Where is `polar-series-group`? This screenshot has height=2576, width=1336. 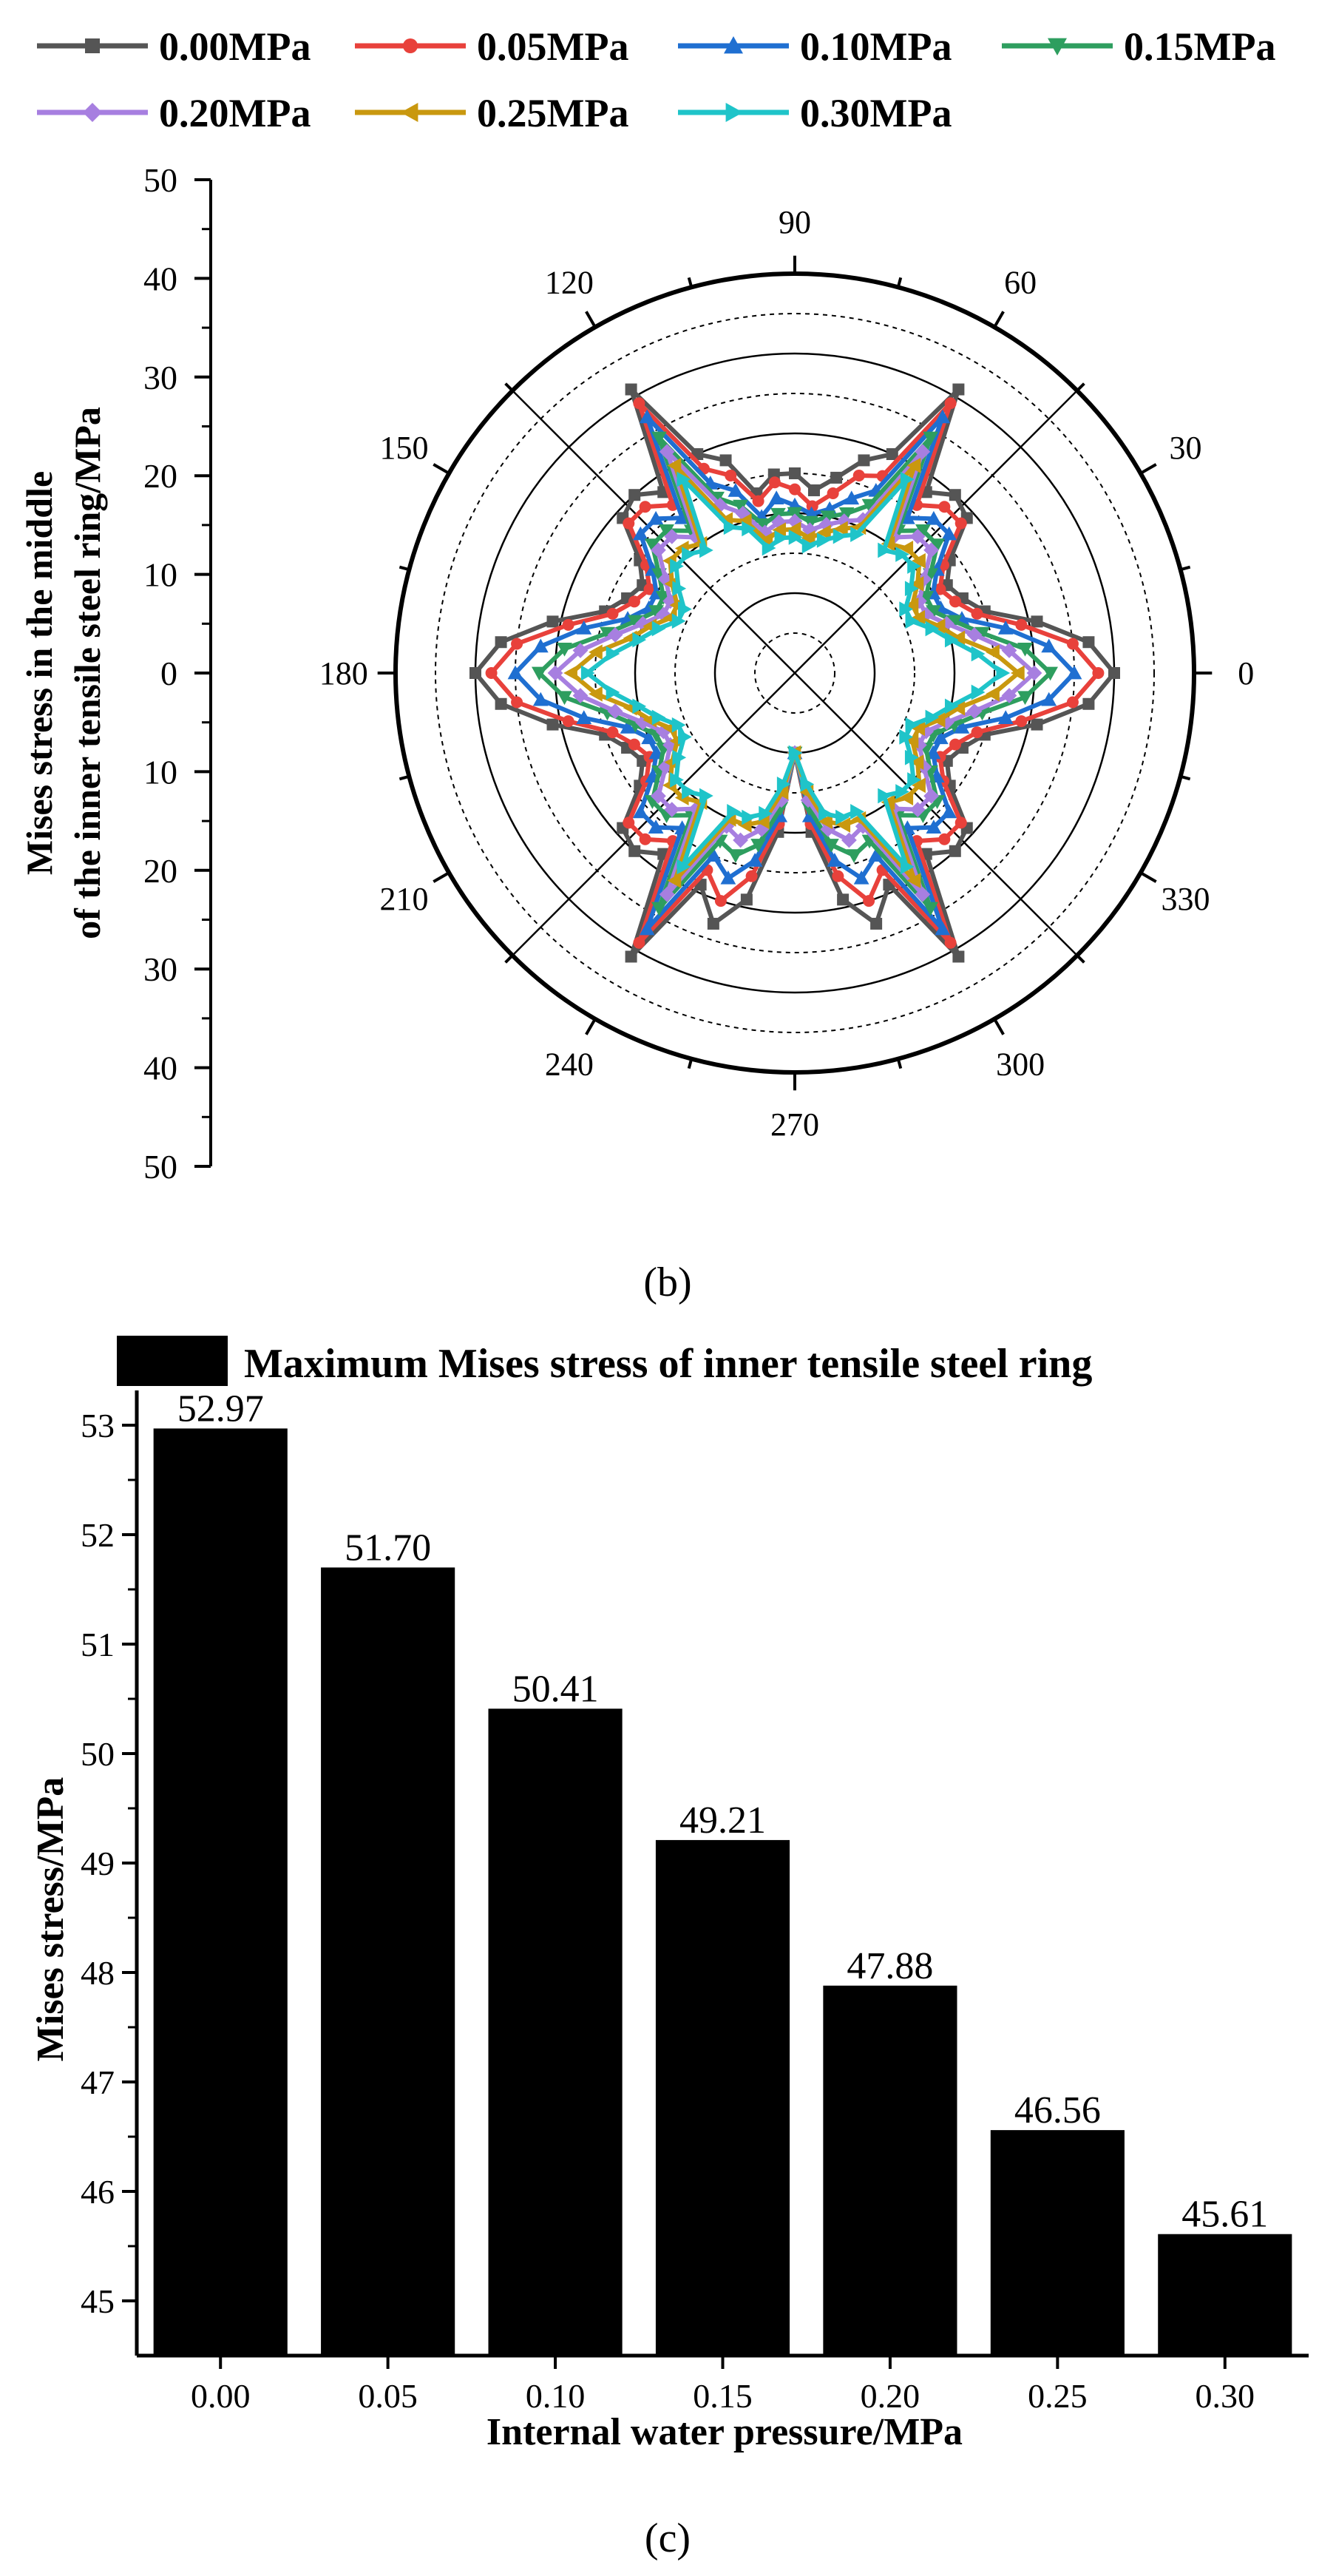
polar-series-group is located at coordinates (794, 673).